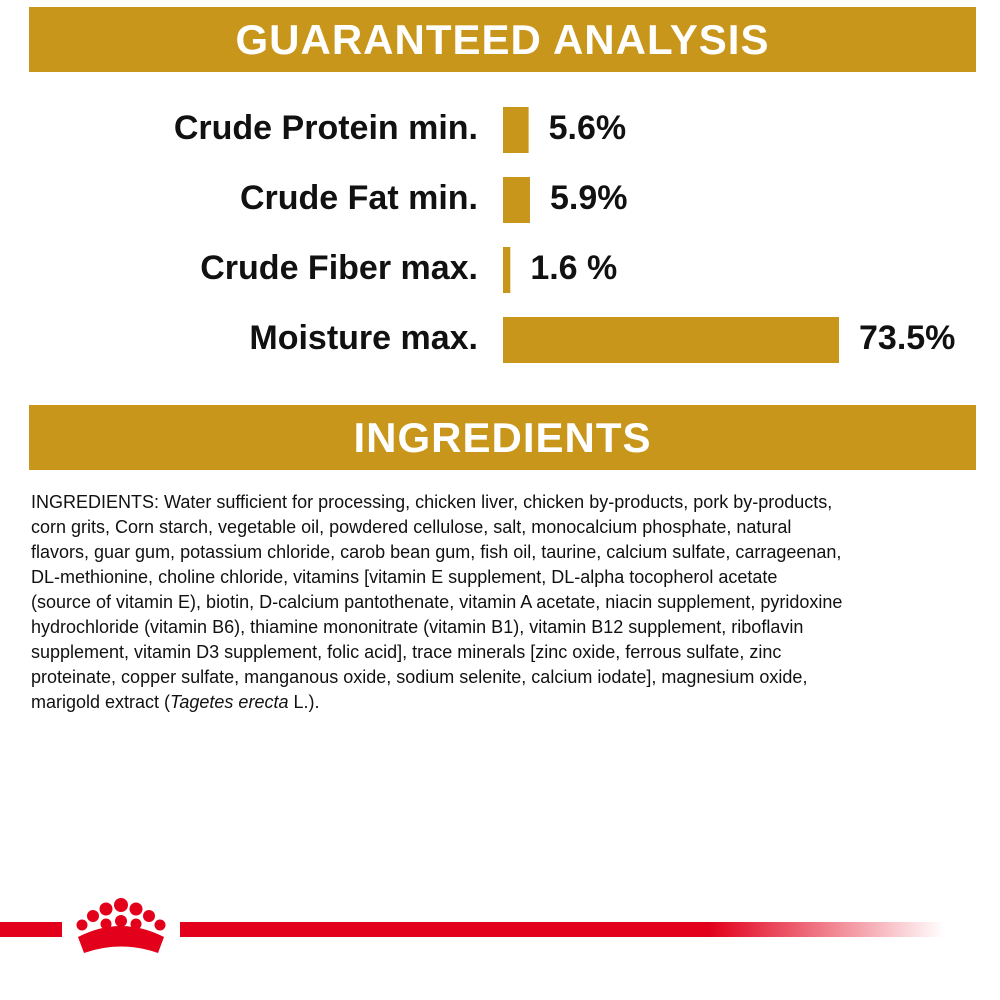  Describe the element at coordinates (359, 198) in the screenshot. I see `category-label: Crude Fat min.` at that location.